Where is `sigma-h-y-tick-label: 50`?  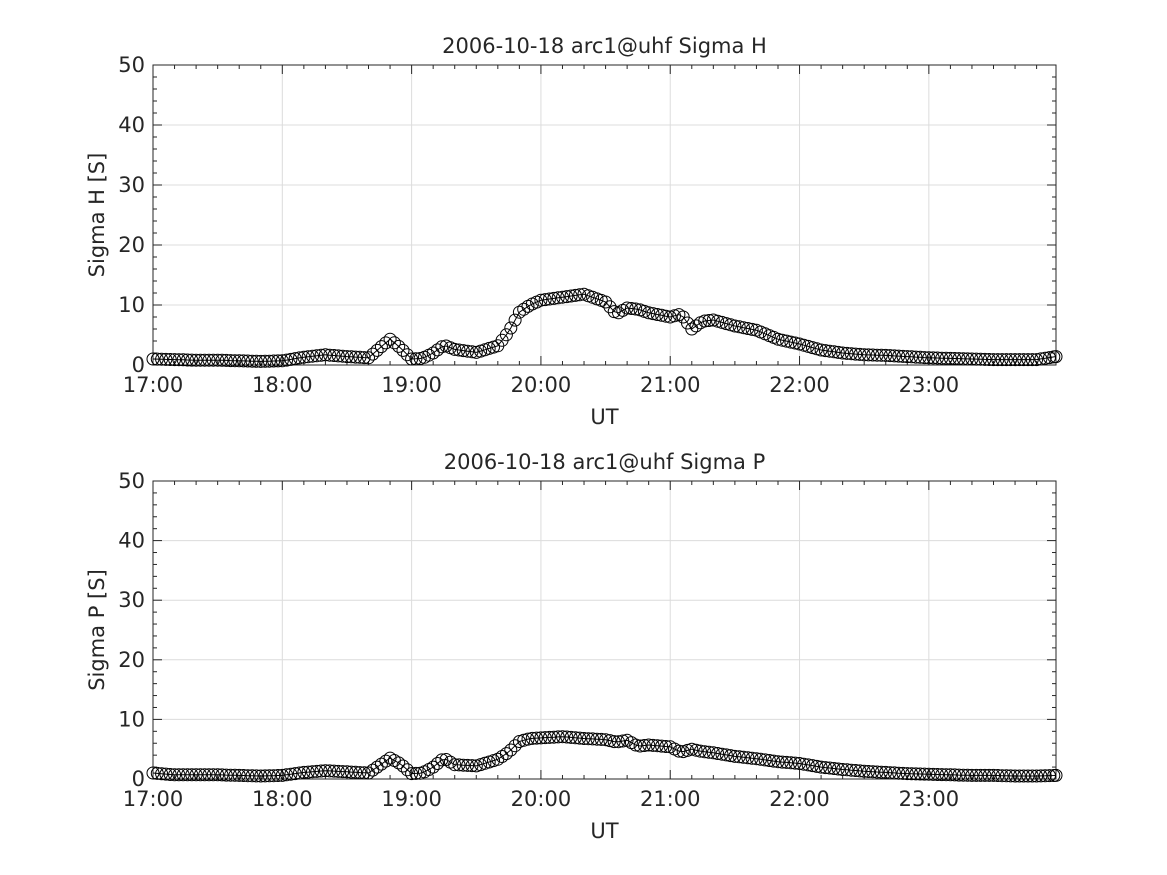 sigma-h-y-tick-label: 50 is located at coordinates (131, 65).